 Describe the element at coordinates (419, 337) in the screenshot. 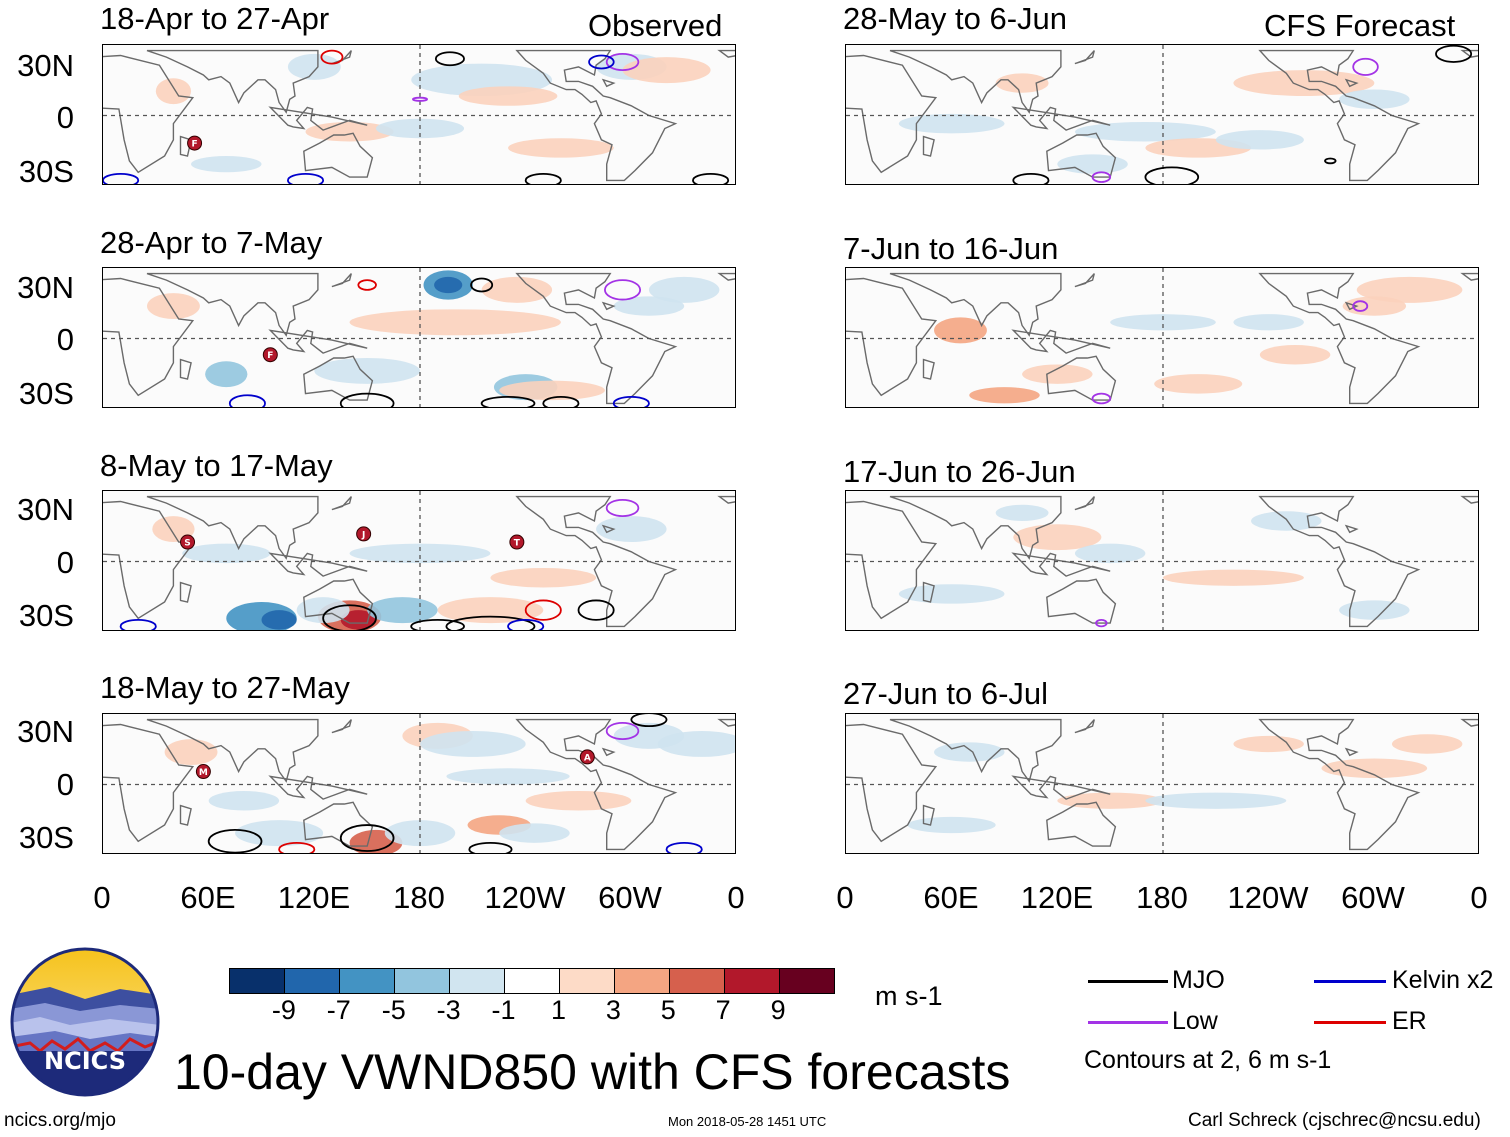

I see `map-svg: F` at that location.